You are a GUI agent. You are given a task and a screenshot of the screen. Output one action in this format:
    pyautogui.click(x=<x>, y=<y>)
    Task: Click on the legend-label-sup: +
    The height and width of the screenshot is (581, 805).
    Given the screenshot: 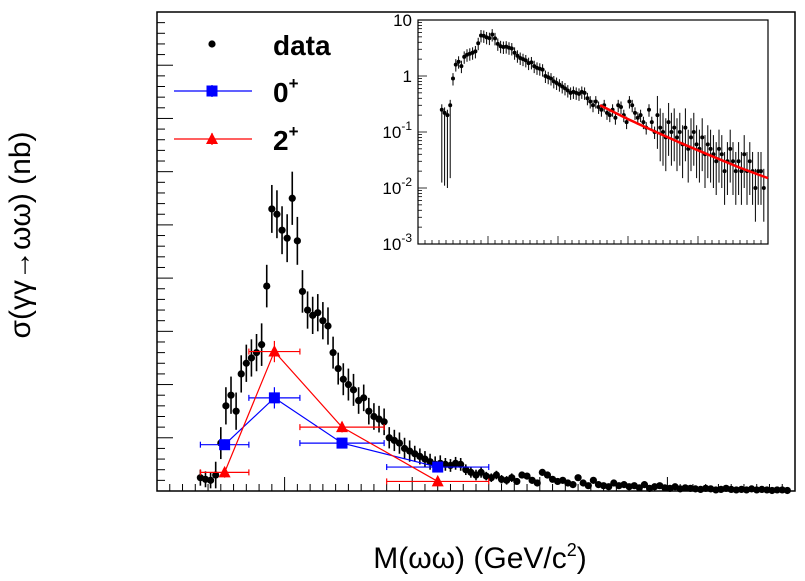 What is the action you would take?
    pyautogui.click(x=294, y=131)
    